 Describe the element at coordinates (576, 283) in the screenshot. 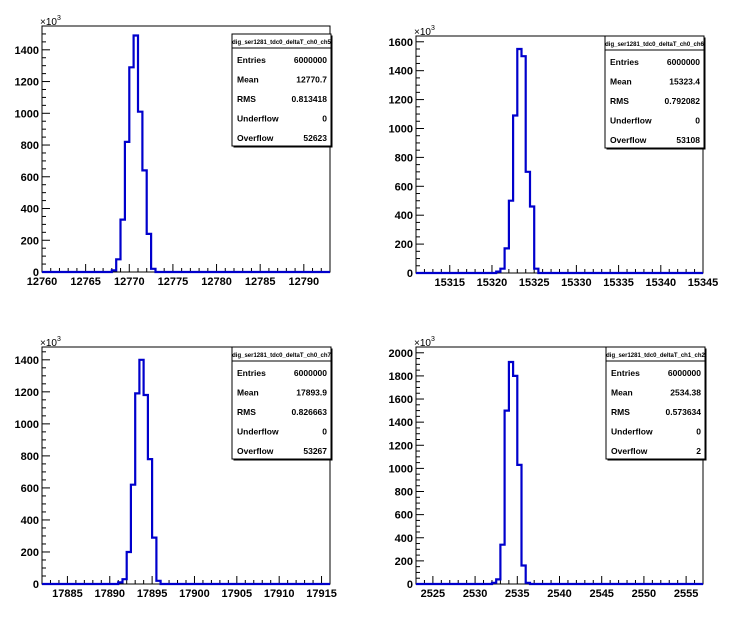

I see `x-tick-label: 15330` at that location.